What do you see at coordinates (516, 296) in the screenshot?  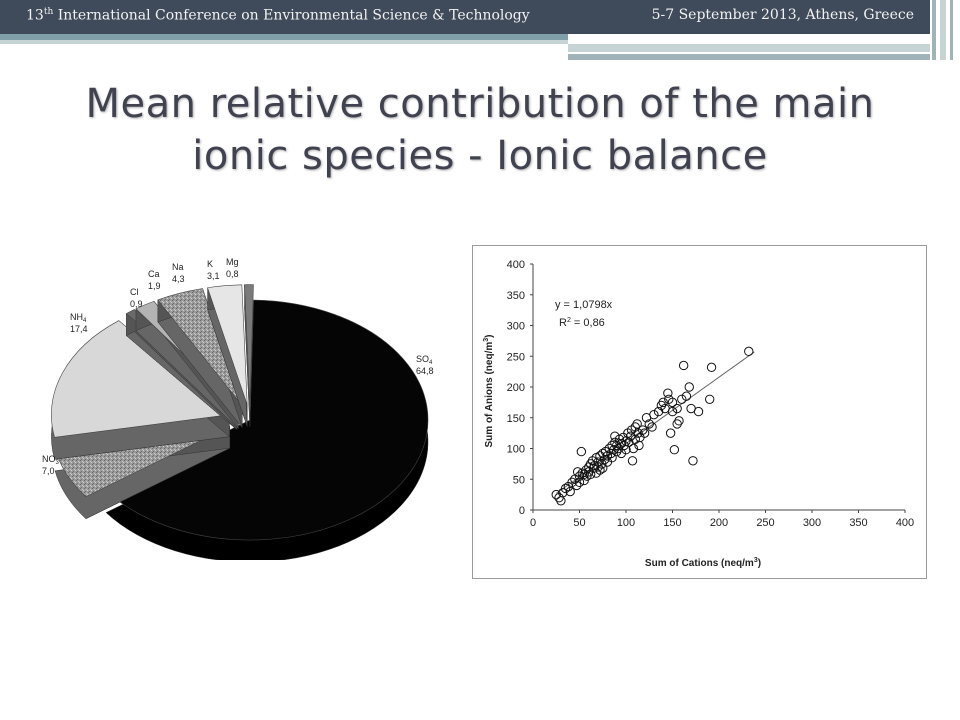 I see `y-tick-label: 350` at bounding box center [516, 296].